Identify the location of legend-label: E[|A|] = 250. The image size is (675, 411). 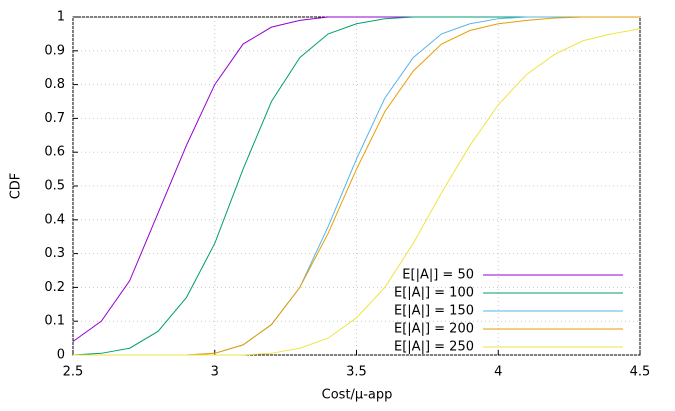
(434, 347).